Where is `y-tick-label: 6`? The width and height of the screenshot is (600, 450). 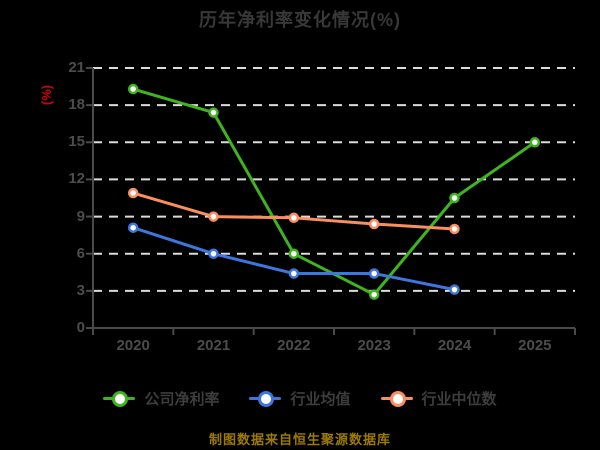 y-tick-label: 6 is located at coordinates (80, 253).